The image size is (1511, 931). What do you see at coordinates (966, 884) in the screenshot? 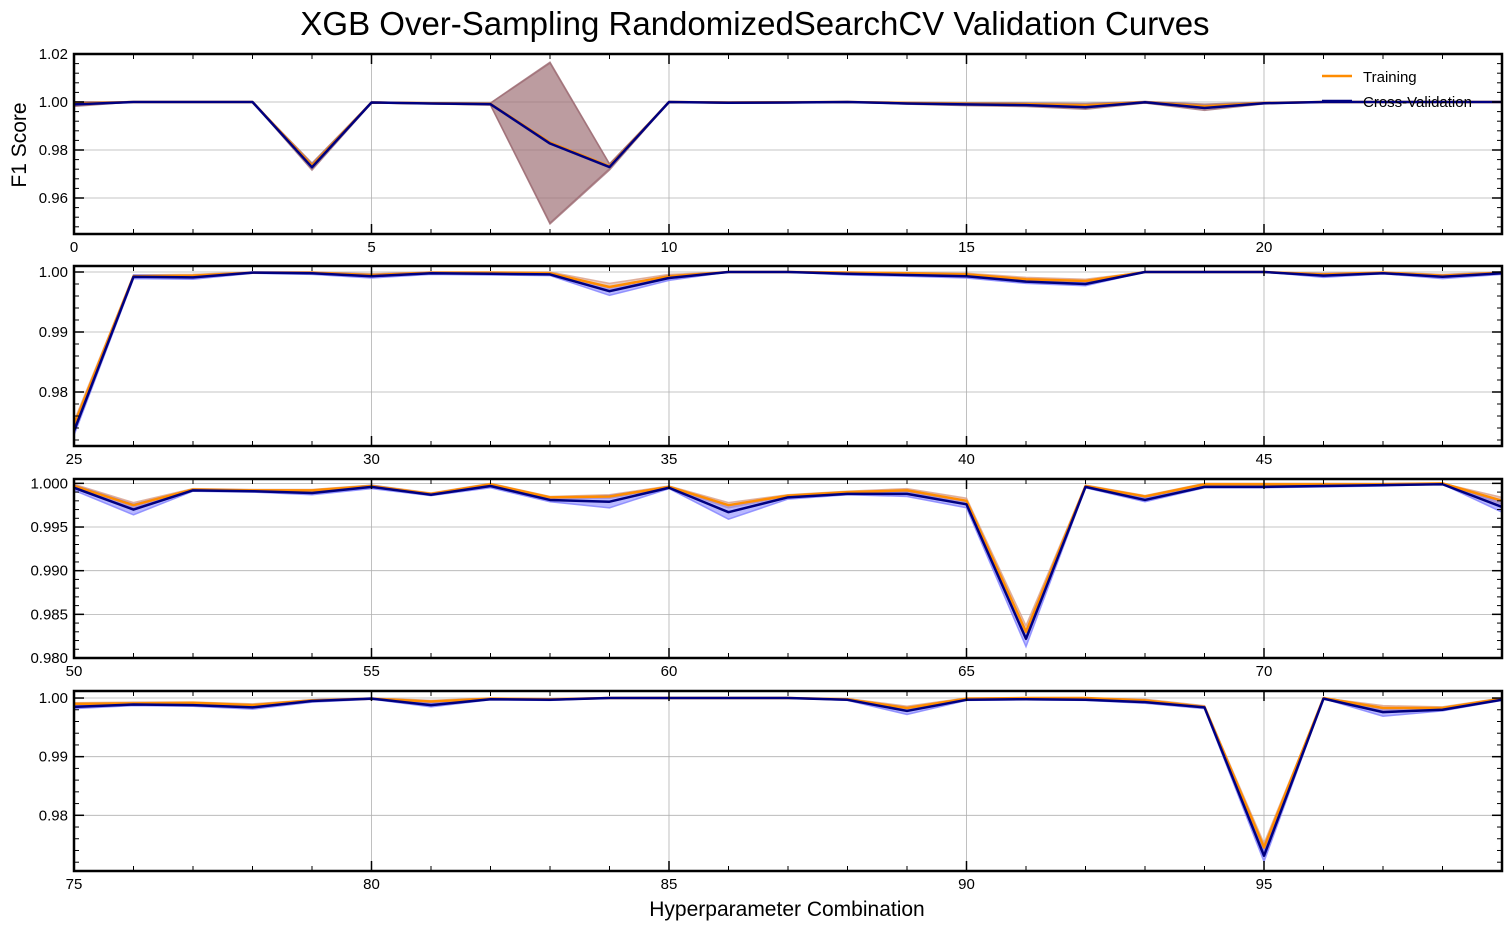
I see `x-tick-label: 90` at bounding box center [966, 884].